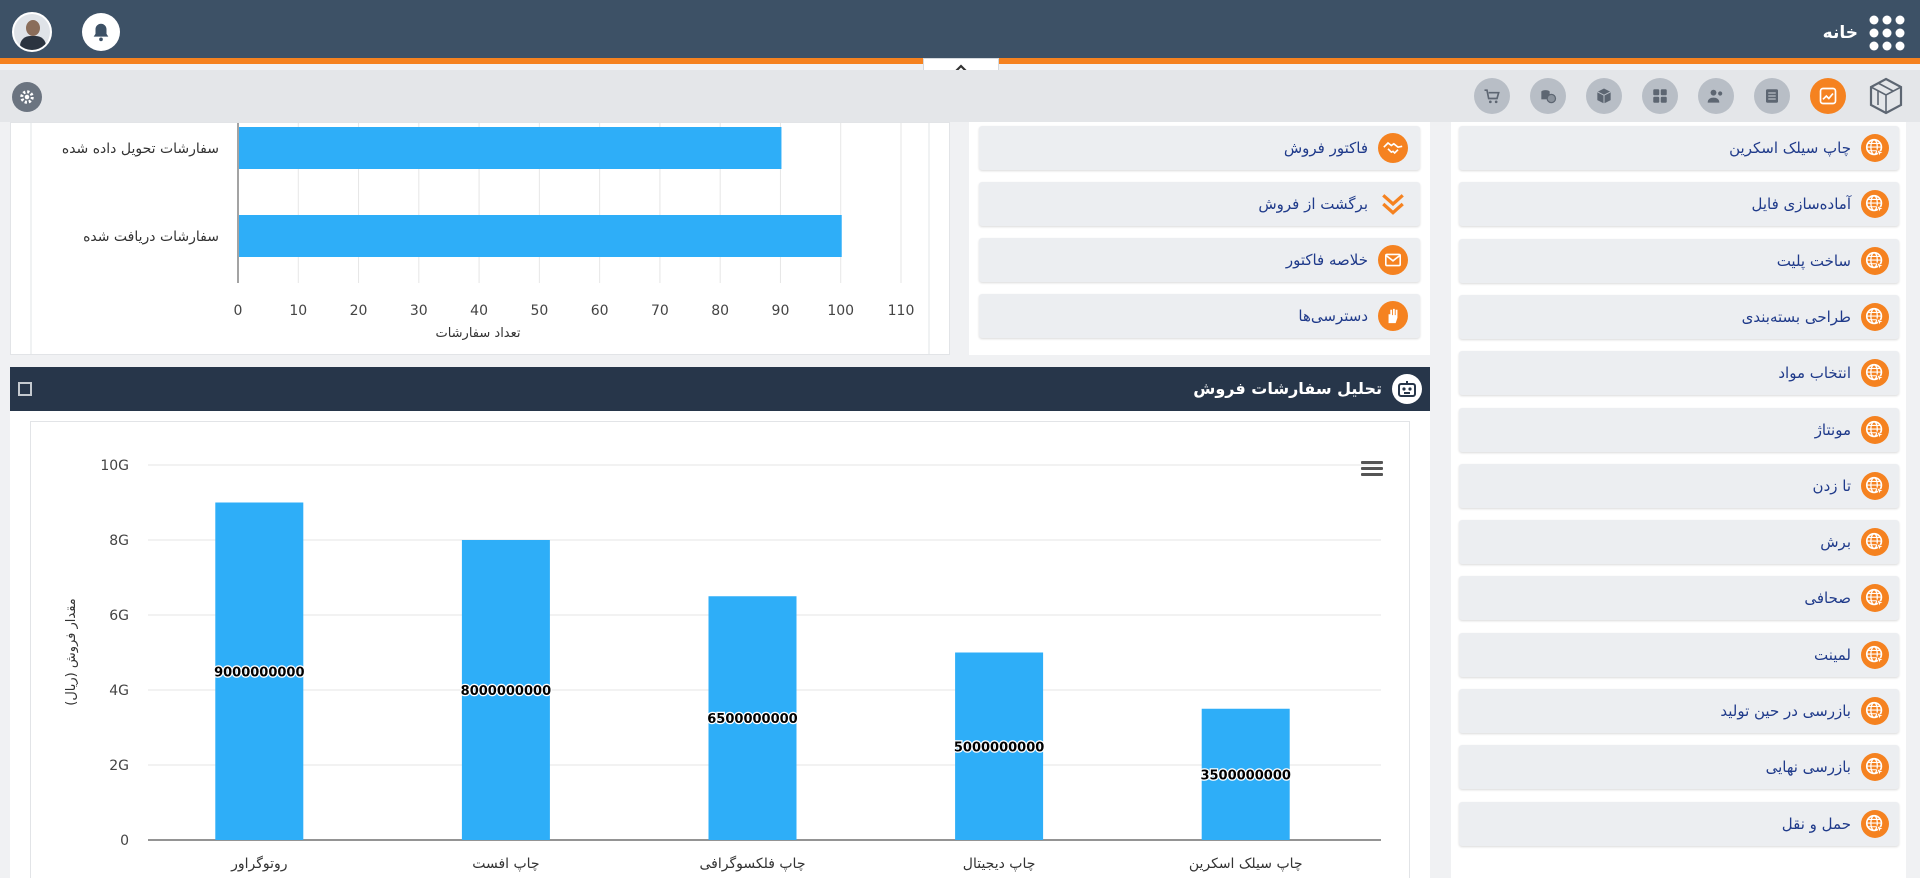  Describe the element at coordinates (71, 652) in the screenshot. I see `y-axis-title: مقدار فروش (ریال)` at that location.